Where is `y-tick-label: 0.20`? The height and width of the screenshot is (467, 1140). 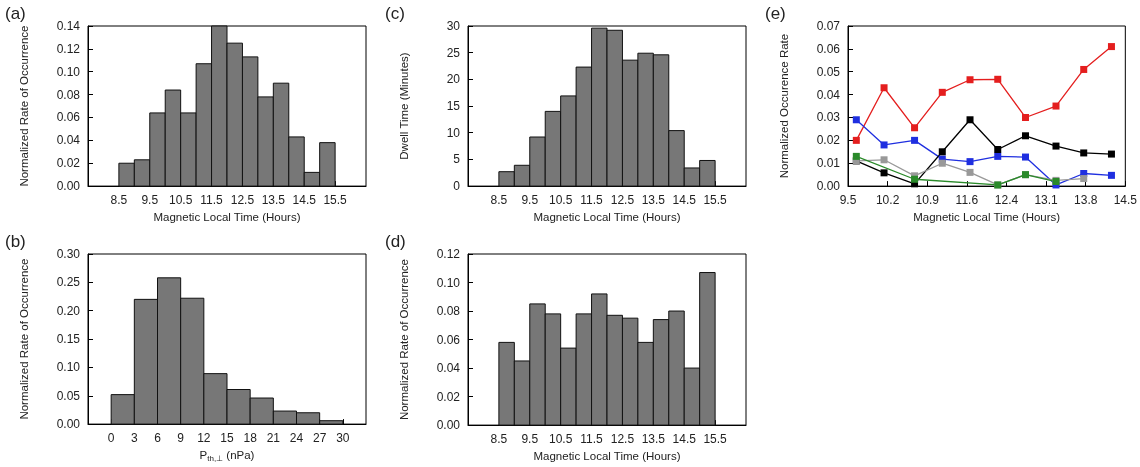 y-tick-label: 0.20 is located at coordinates (68, 310).